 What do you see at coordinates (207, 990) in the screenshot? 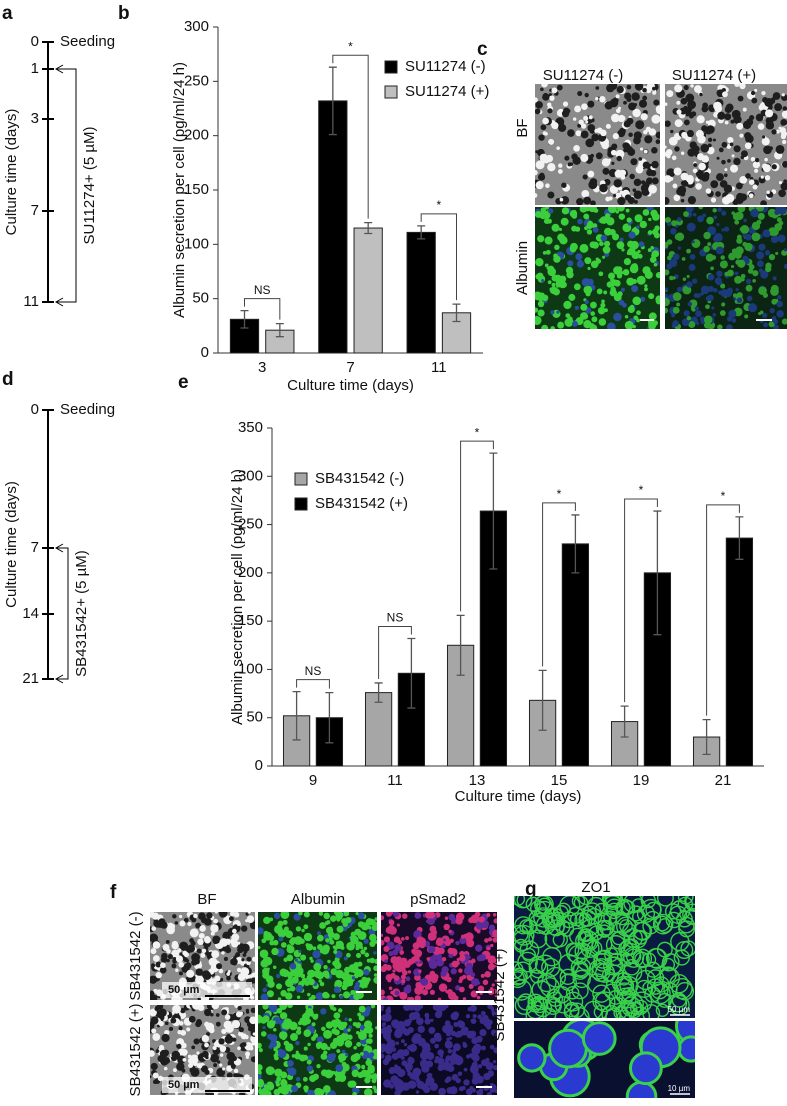
I see `scale-bar-box` at bounding box center [207, 990].